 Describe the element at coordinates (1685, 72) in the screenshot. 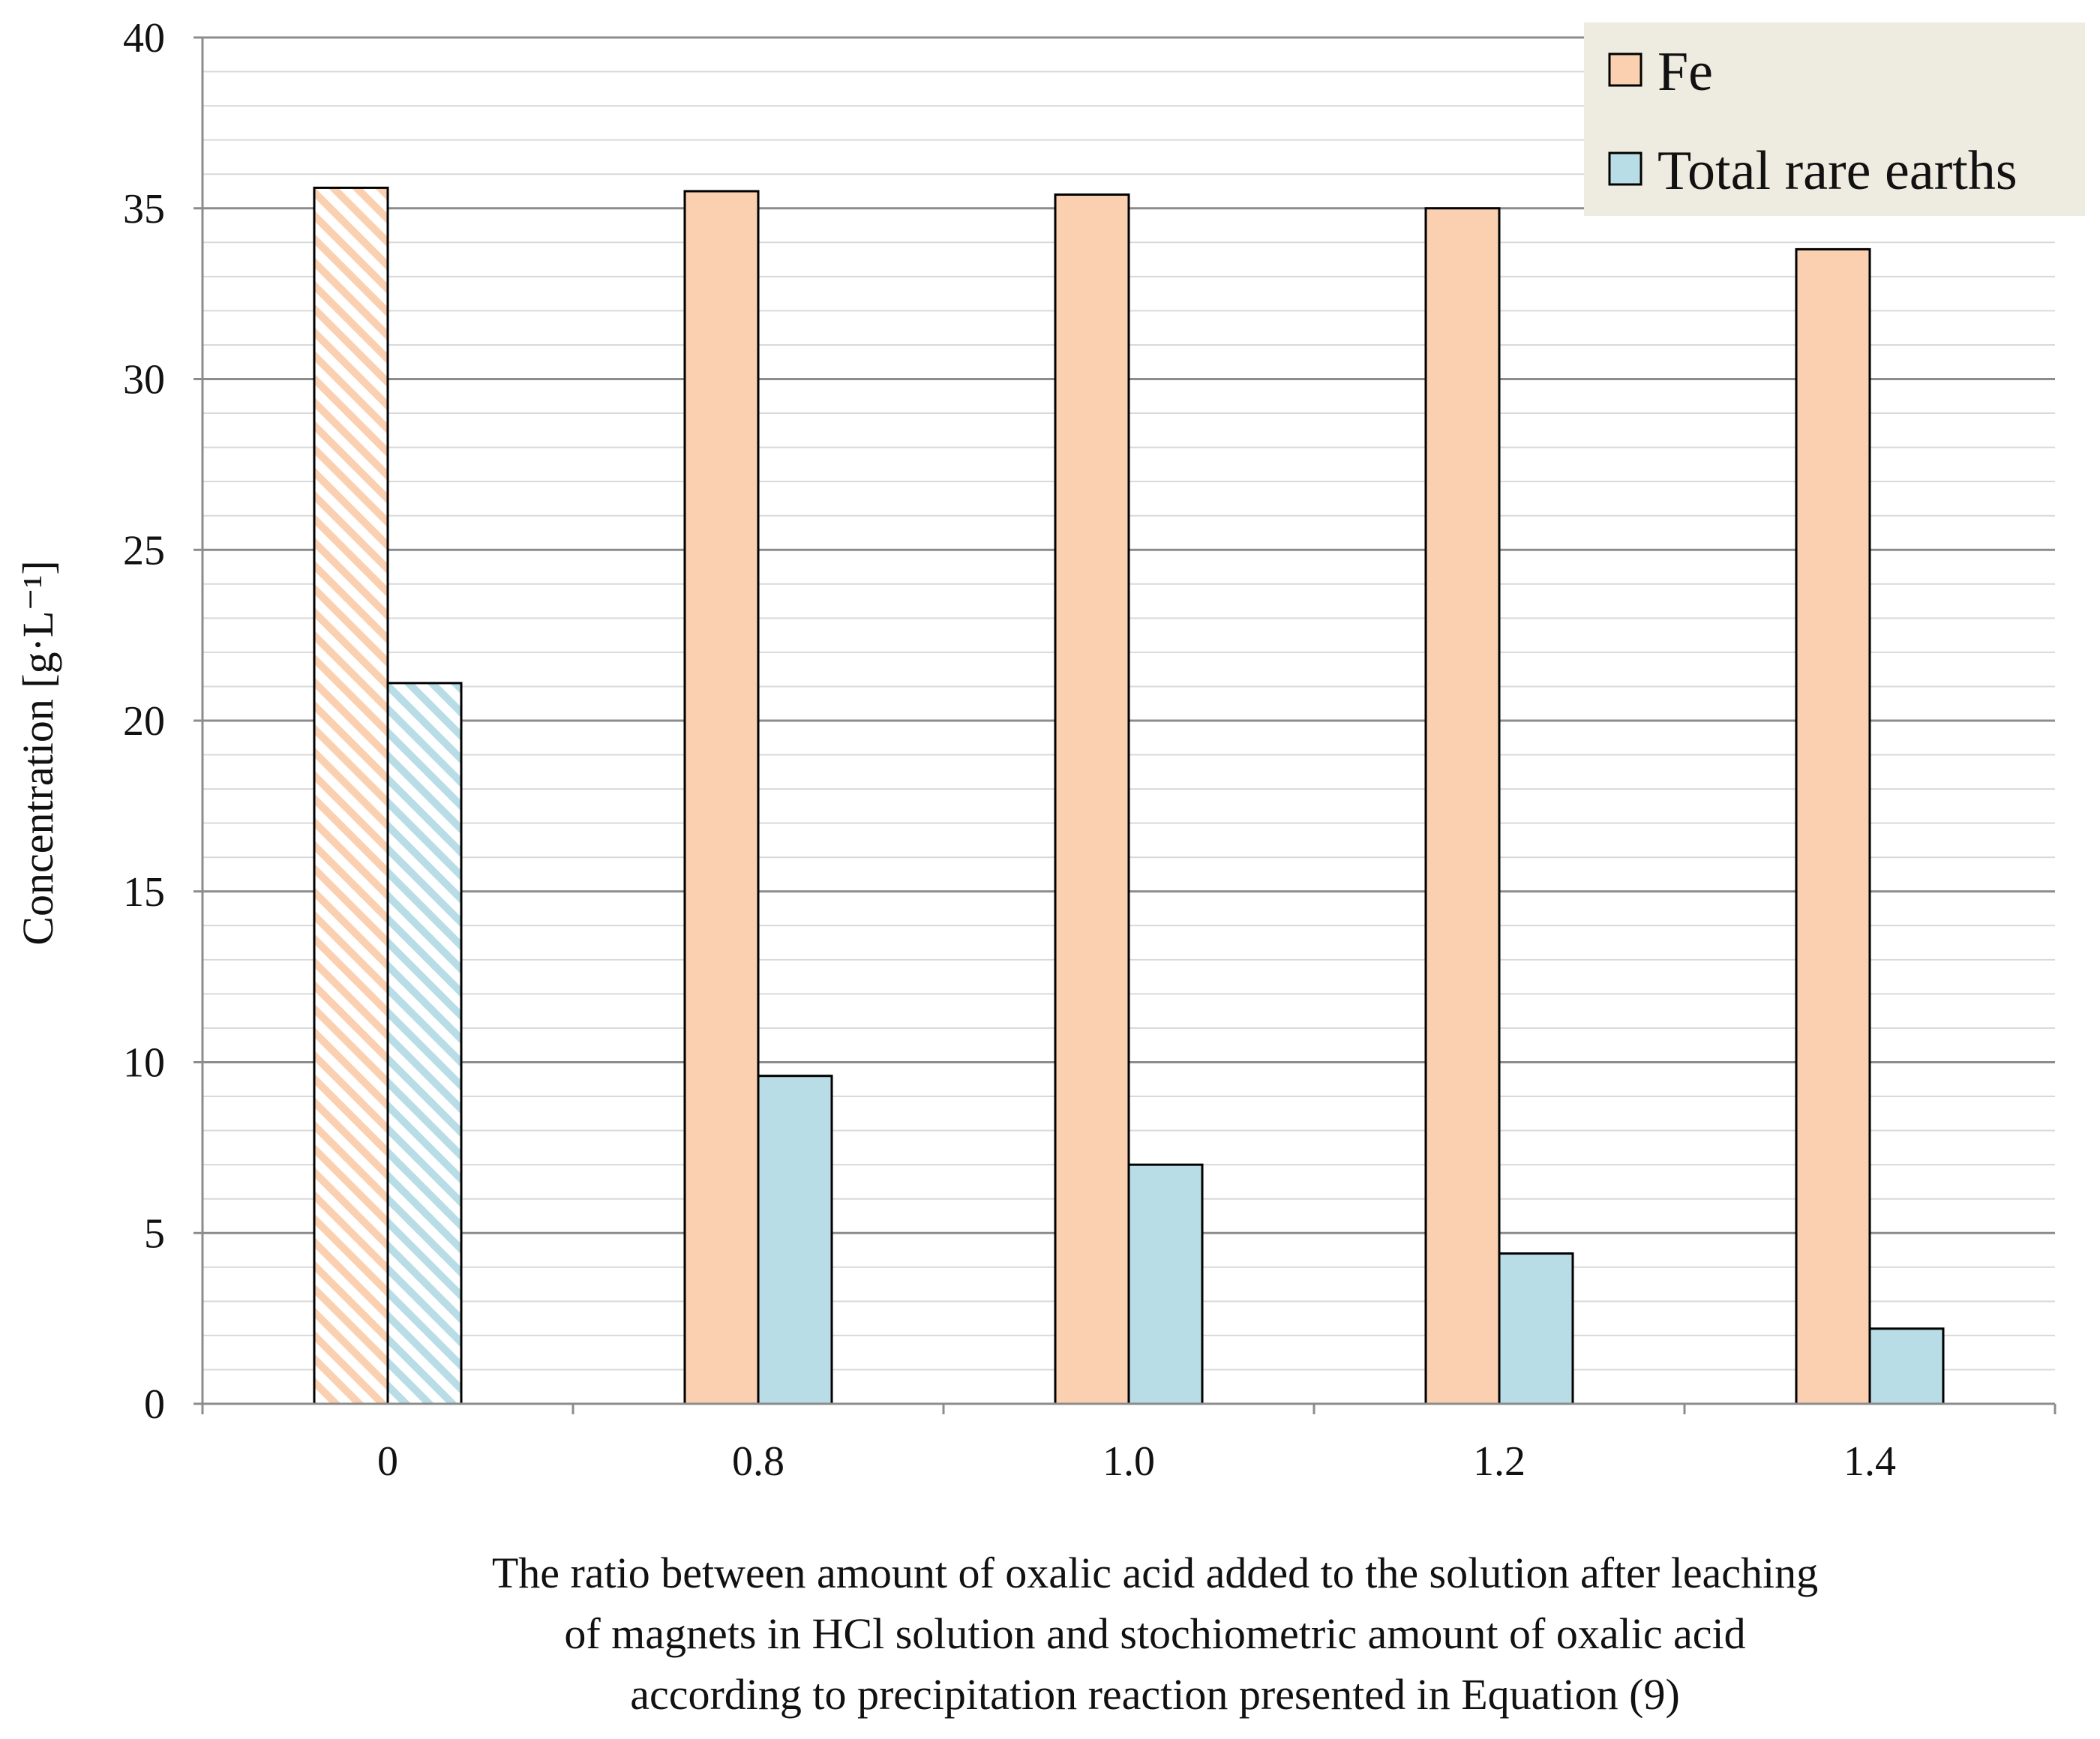

I see `legend-label-fe: Fe` at that location.